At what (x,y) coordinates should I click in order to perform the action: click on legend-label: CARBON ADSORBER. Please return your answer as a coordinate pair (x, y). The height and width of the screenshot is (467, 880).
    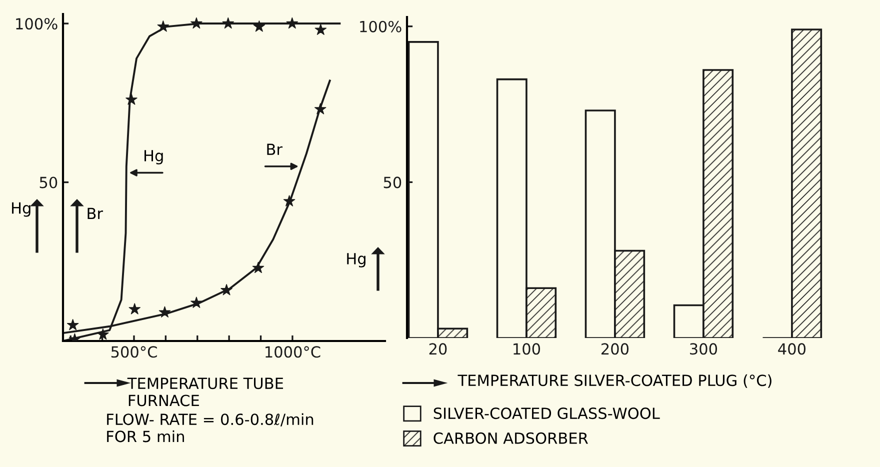
    Looking at the image, I should click on (511, 438).